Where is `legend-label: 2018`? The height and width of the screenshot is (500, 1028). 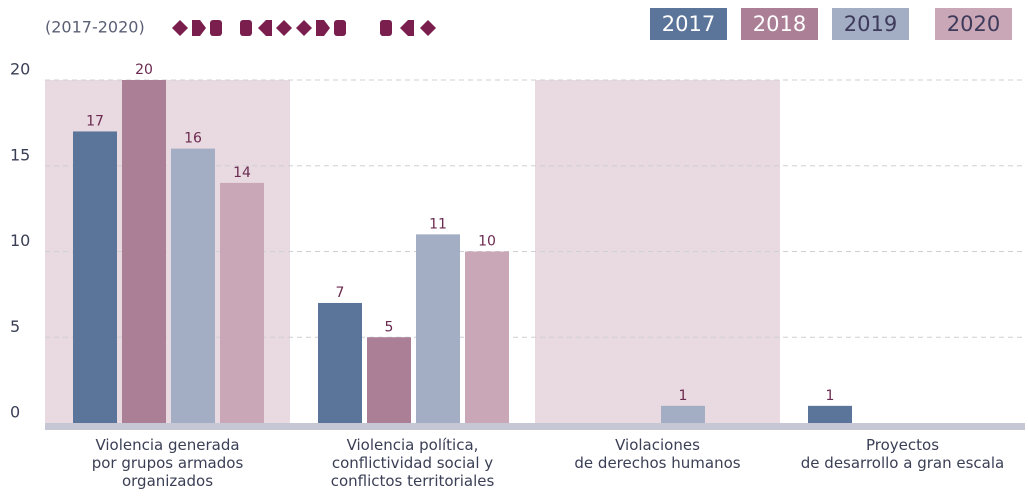 legend-label: 2018 is located at coordinates (779, 24).